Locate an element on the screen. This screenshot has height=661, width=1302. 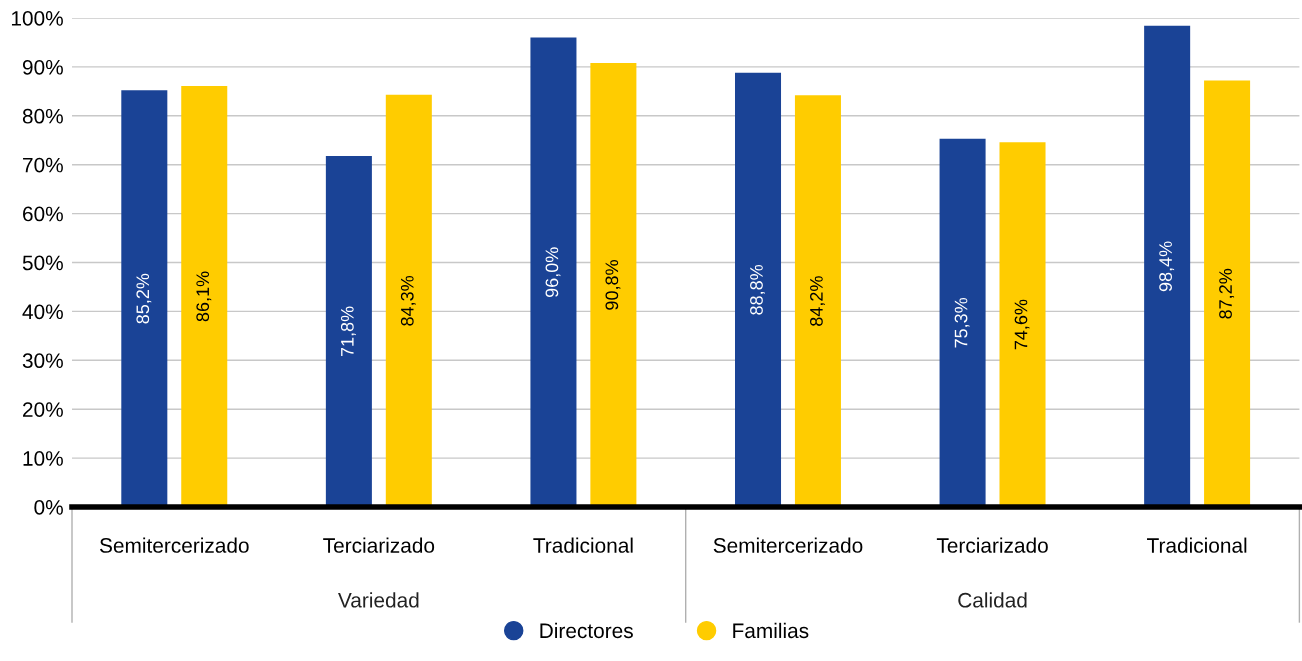
y-tick-label: 80% is located at coordinates (42, 116).